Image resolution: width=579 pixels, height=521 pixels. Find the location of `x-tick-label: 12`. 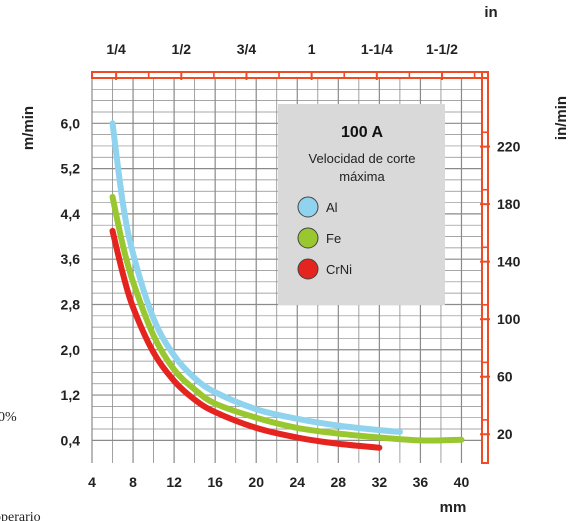

x-tick-label: 12 is located at coordinates (174, 482).